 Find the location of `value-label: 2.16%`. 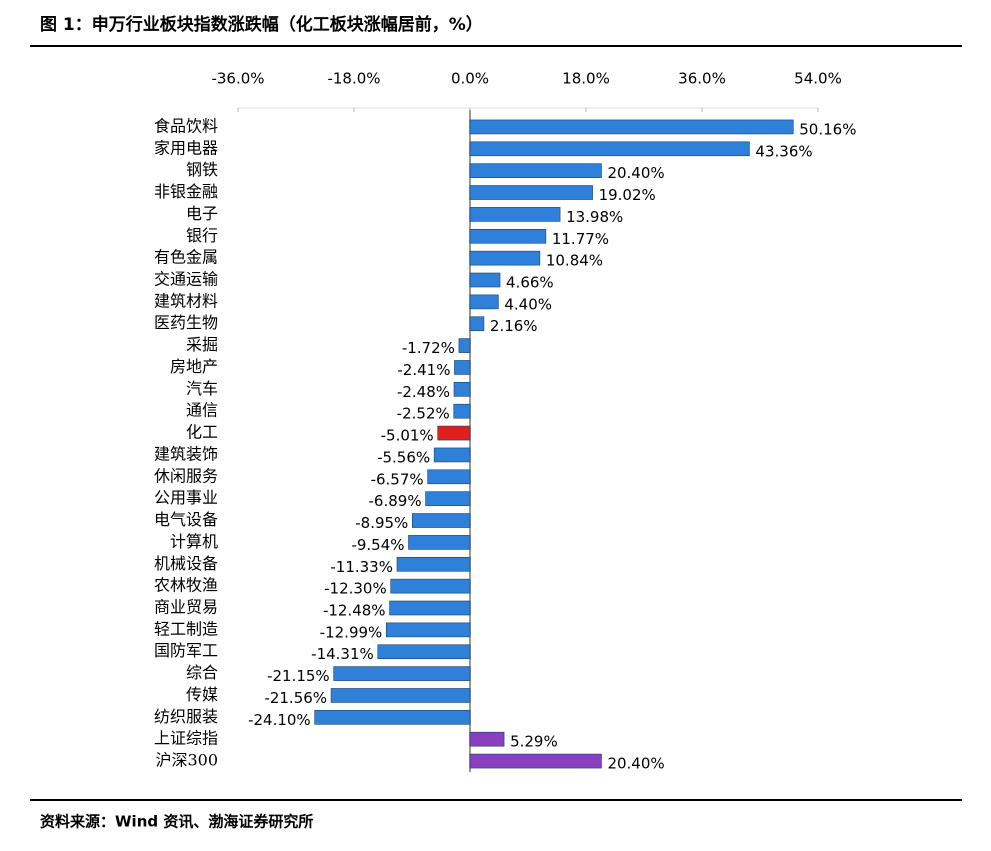

value-label: 2.16% is located at coordinates (514, 326).